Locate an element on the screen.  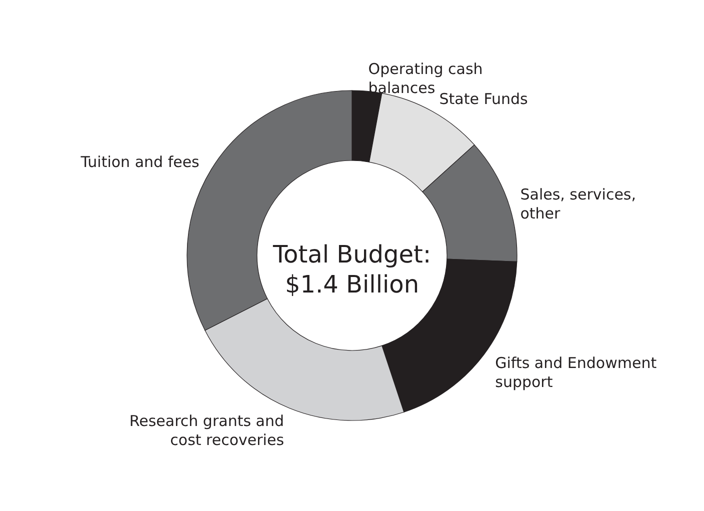
slice-label: Sales, services, other is located at coordinates (578, 203).